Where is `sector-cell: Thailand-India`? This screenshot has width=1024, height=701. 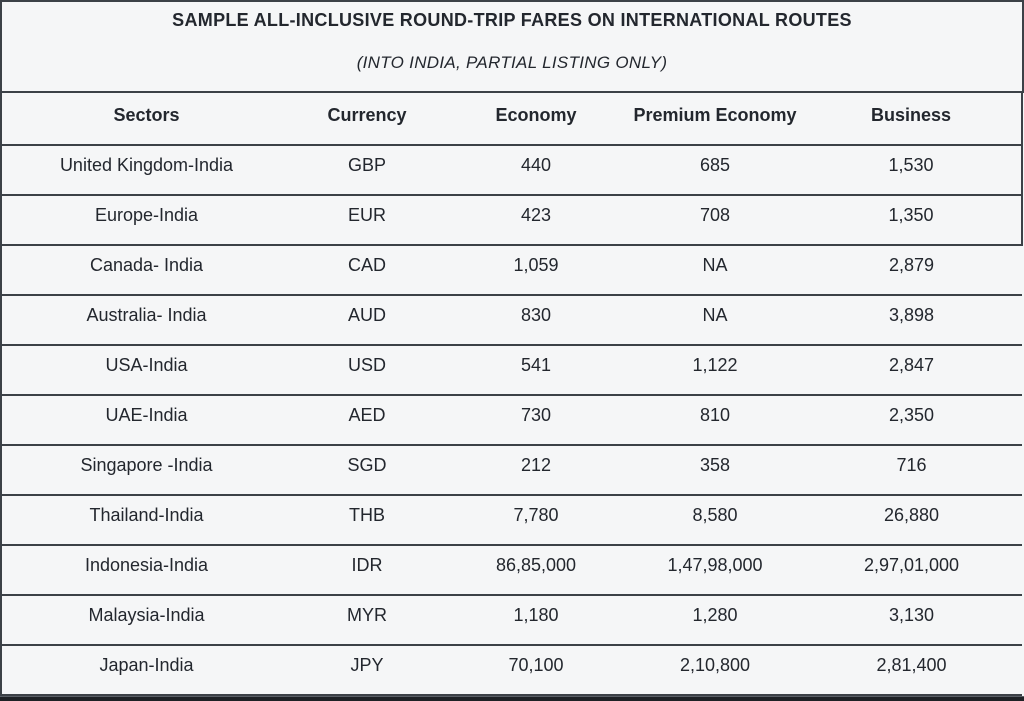 sector-cell: Thailand-India is located at coordinates (145, 520).